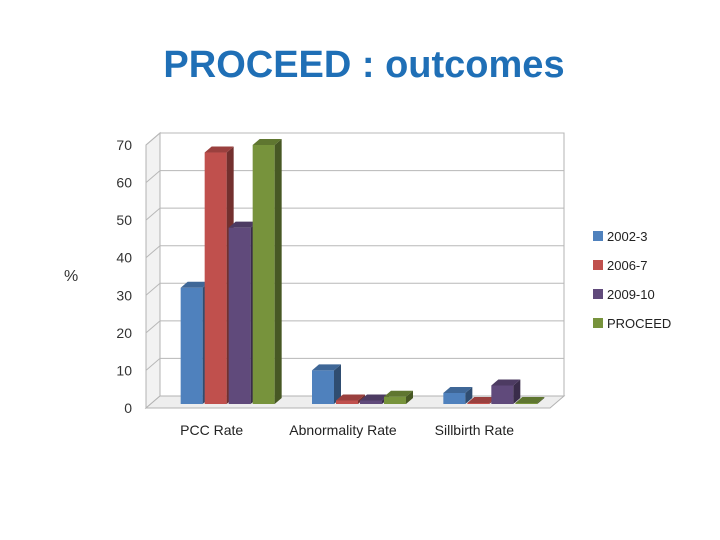  I want to click on y-tick-label: 30, so click(124, 295).